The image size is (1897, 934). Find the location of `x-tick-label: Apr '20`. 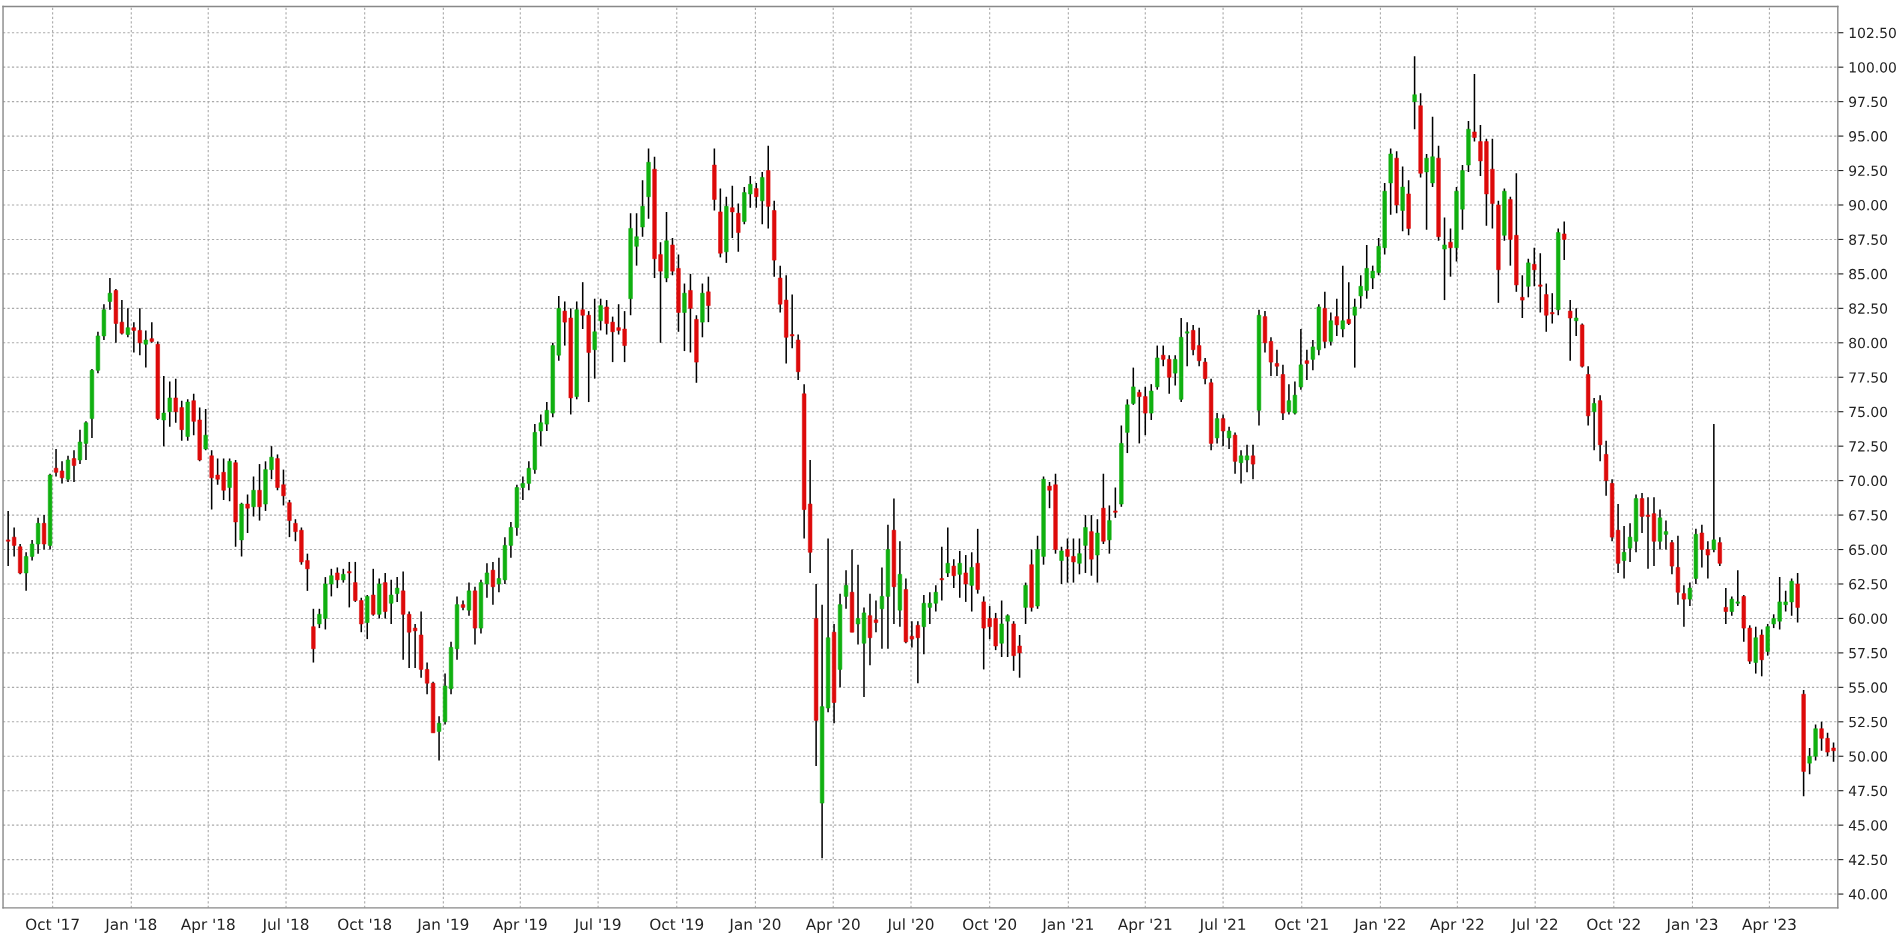

x-tick-label: Apr '20 is located at coordinates (832, 926).